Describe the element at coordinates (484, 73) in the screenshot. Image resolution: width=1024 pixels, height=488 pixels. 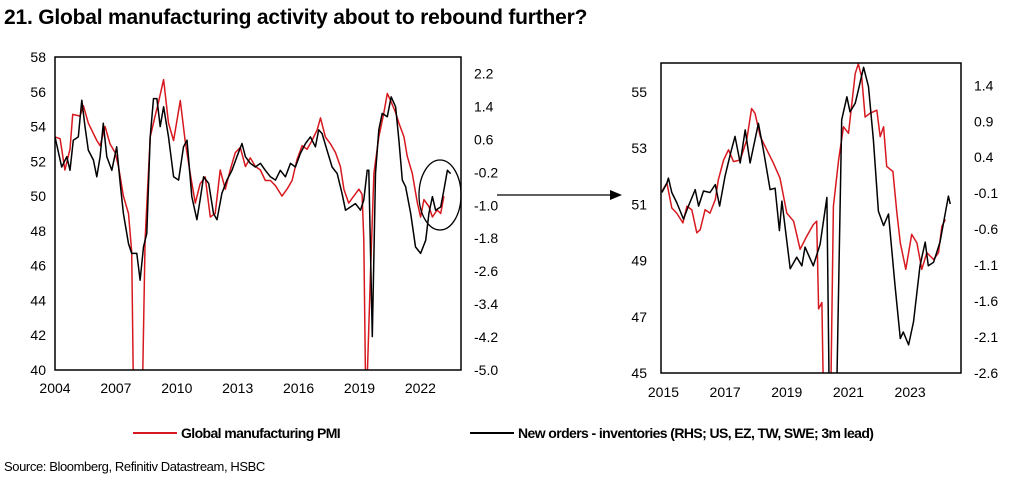
I see `y-right-tick-label: 2.2` at that location.